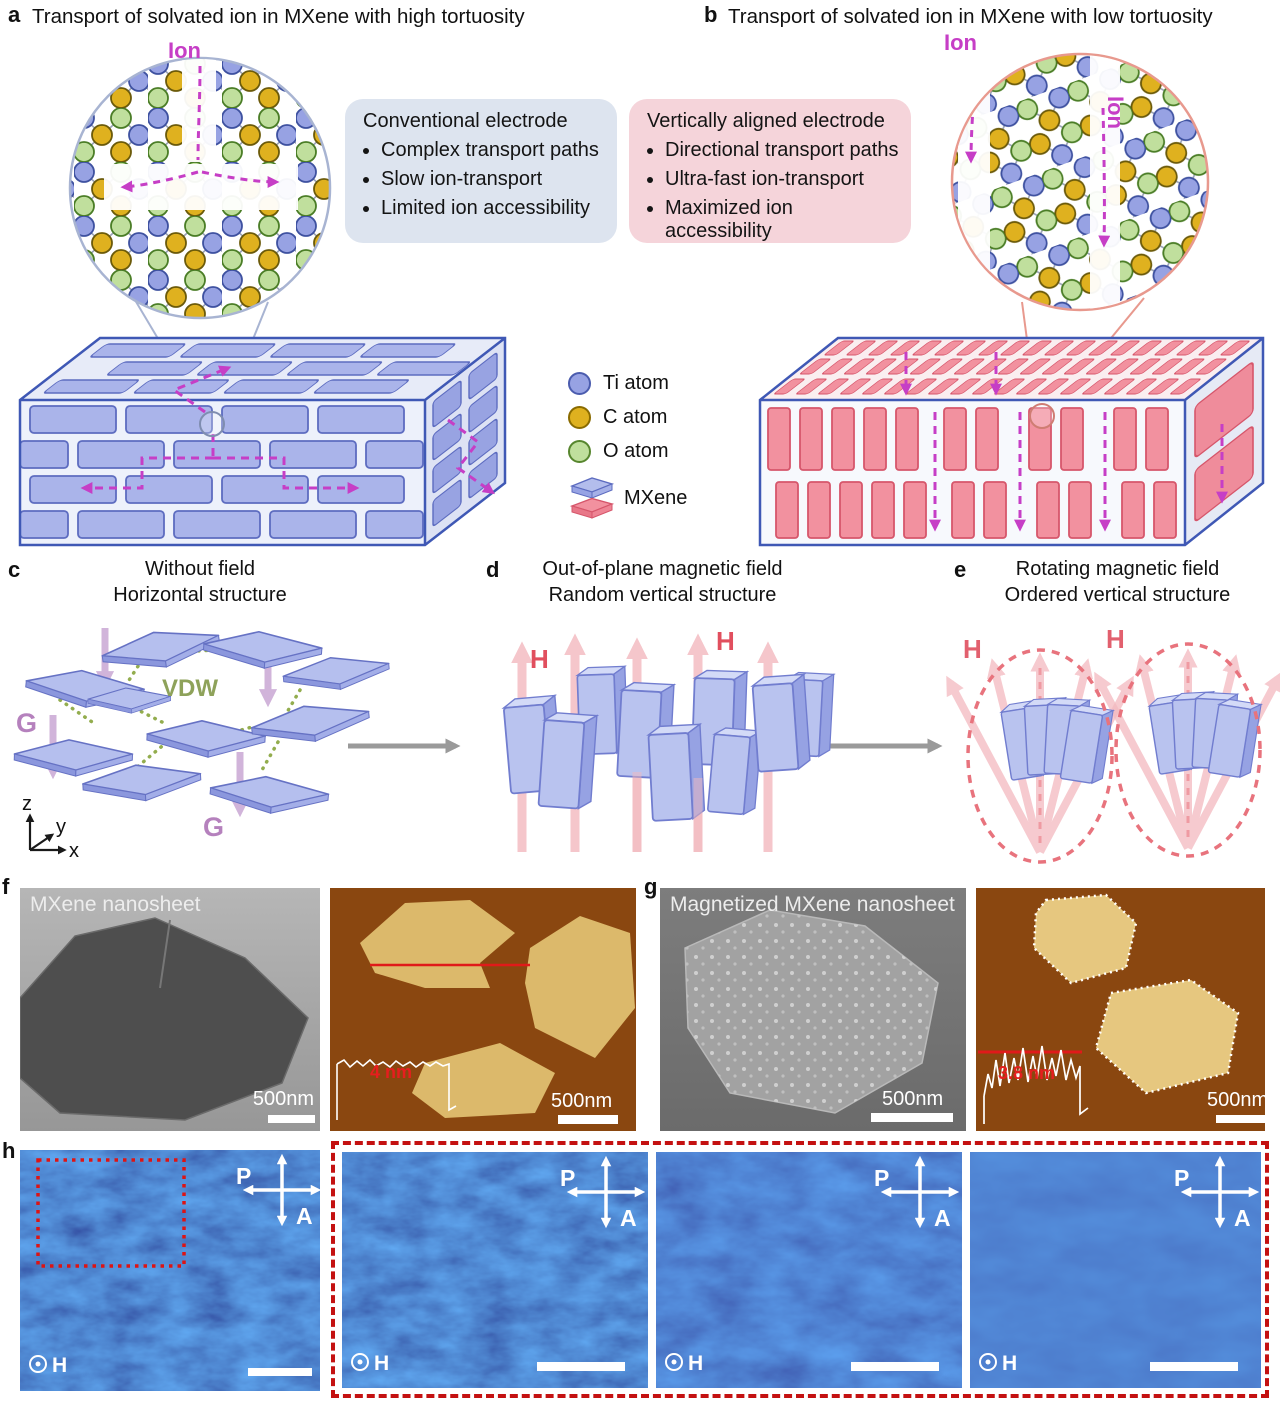  Describe the element at coordinates (27, 804) in the screenshot. I see `axis-z-label: z` at that location.